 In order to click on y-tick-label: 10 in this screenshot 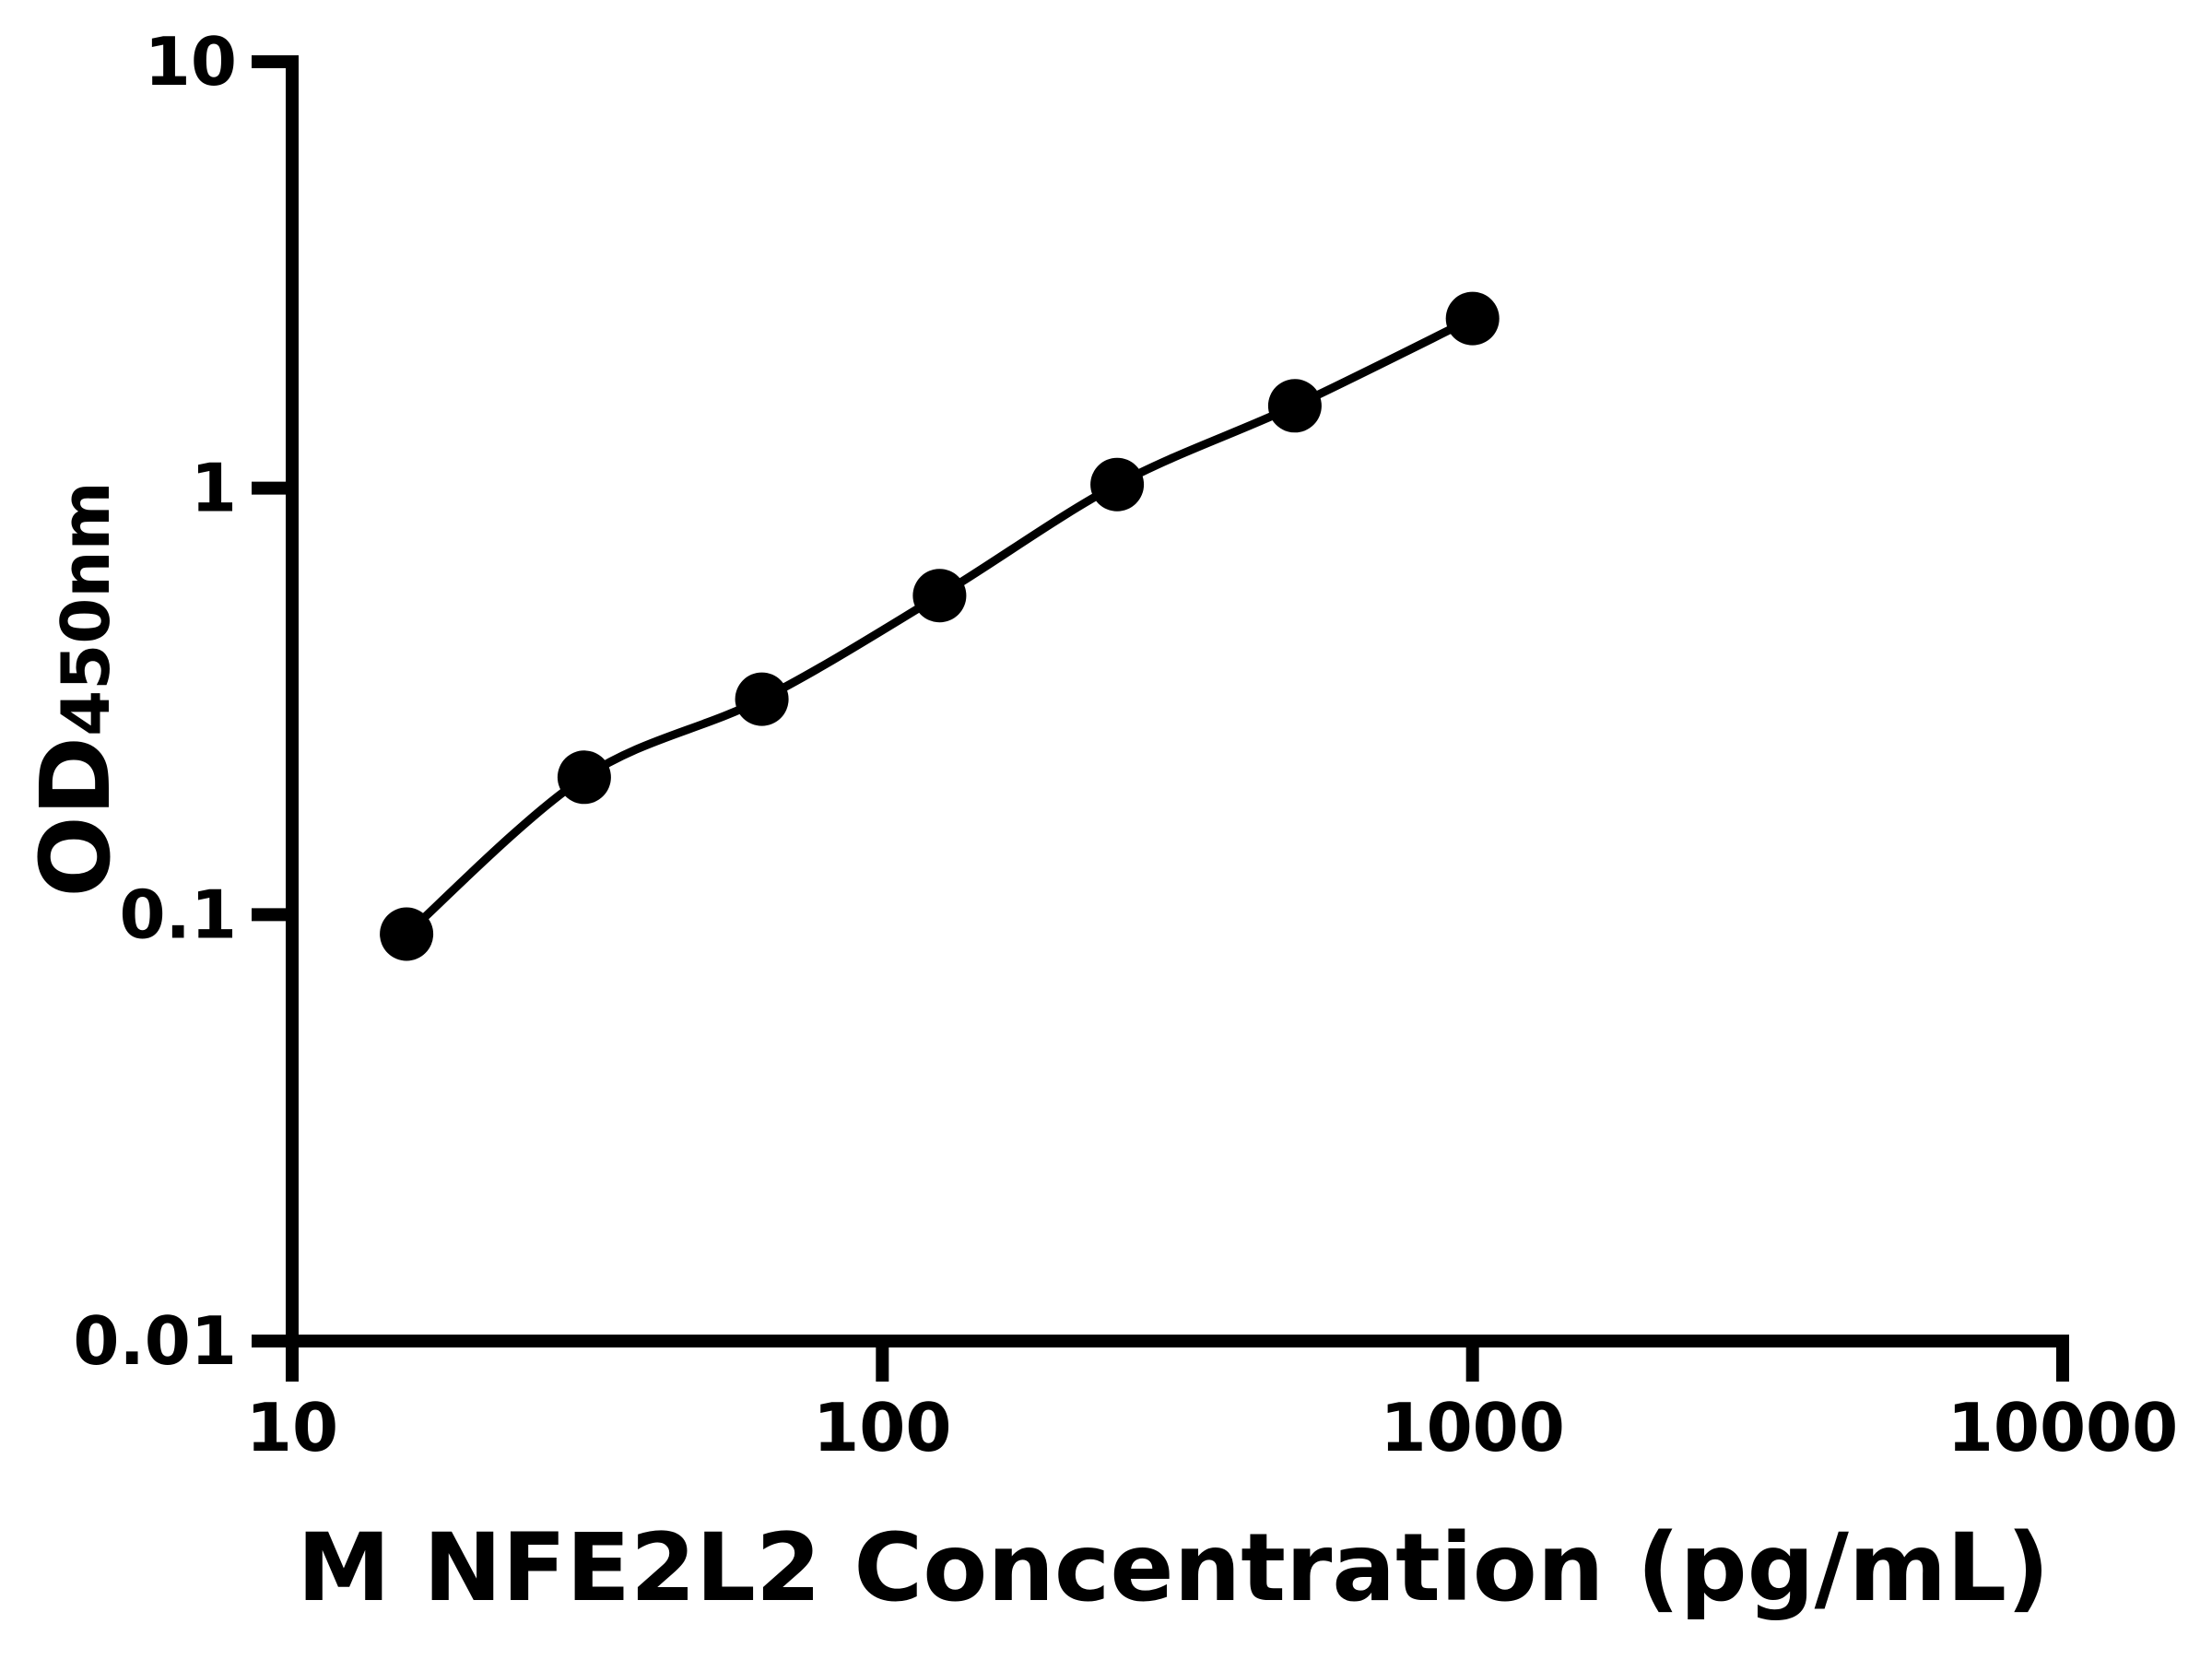, I will do `click(191, 61)`.